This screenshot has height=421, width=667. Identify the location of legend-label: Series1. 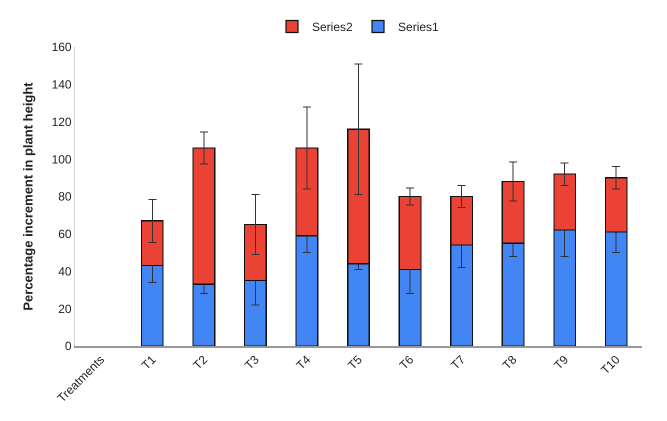
(419, 27).